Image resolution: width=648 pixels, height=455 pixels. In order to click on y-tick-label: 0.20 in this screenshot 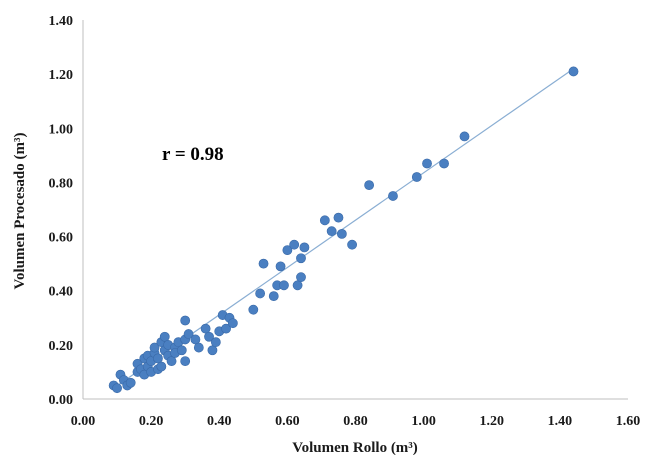, I will do `click(61, 346)`.